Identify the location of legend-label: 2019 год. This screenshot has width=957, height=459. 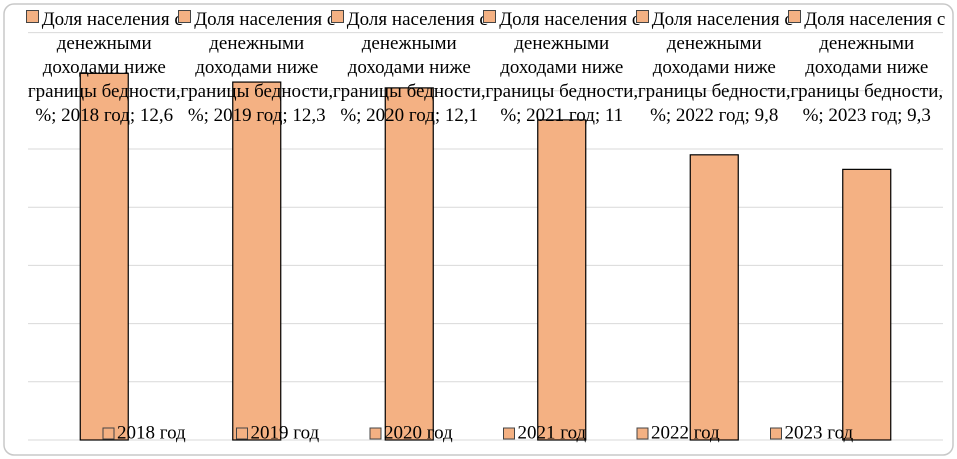
(285, 432).